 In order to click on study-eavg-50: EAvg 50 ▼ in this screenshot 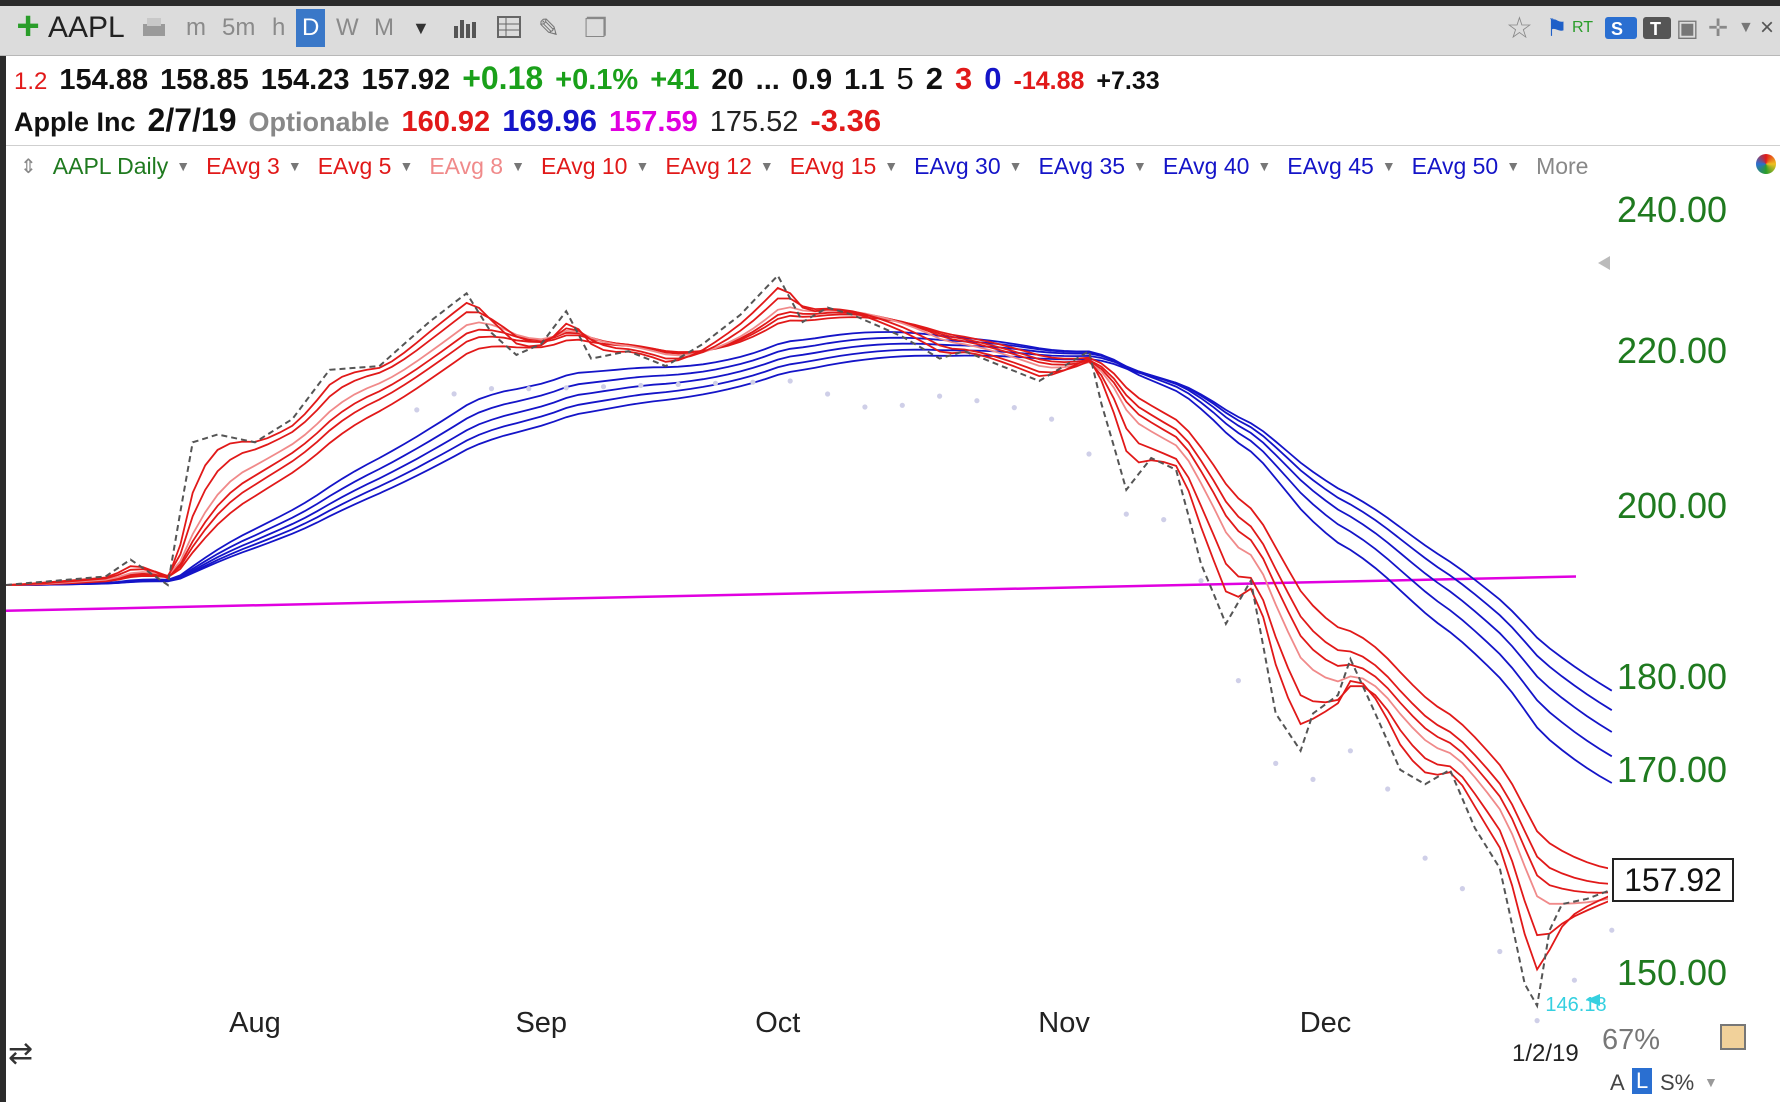, I will do `click(1466, 166)`.